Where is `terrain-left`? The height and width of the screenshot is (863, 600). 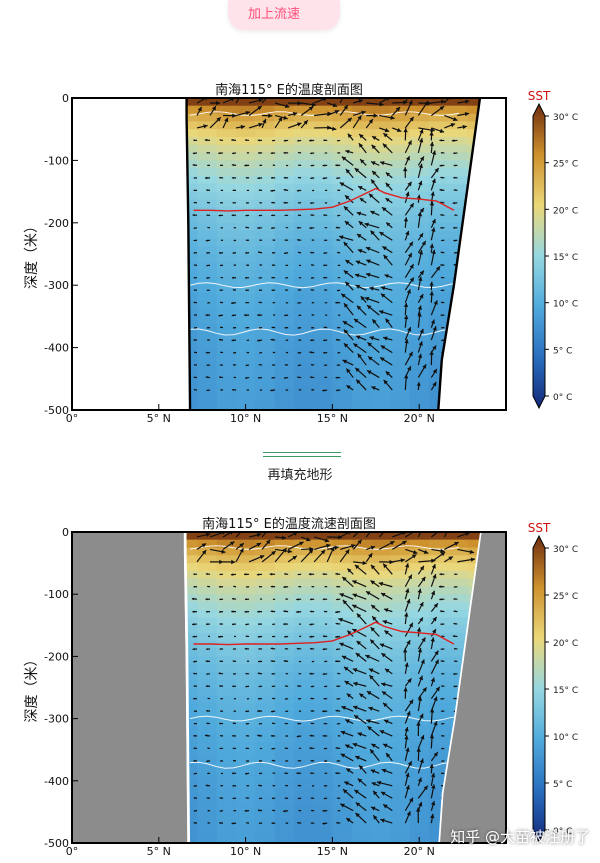
terrain-left is located at coordinates (130, 687).